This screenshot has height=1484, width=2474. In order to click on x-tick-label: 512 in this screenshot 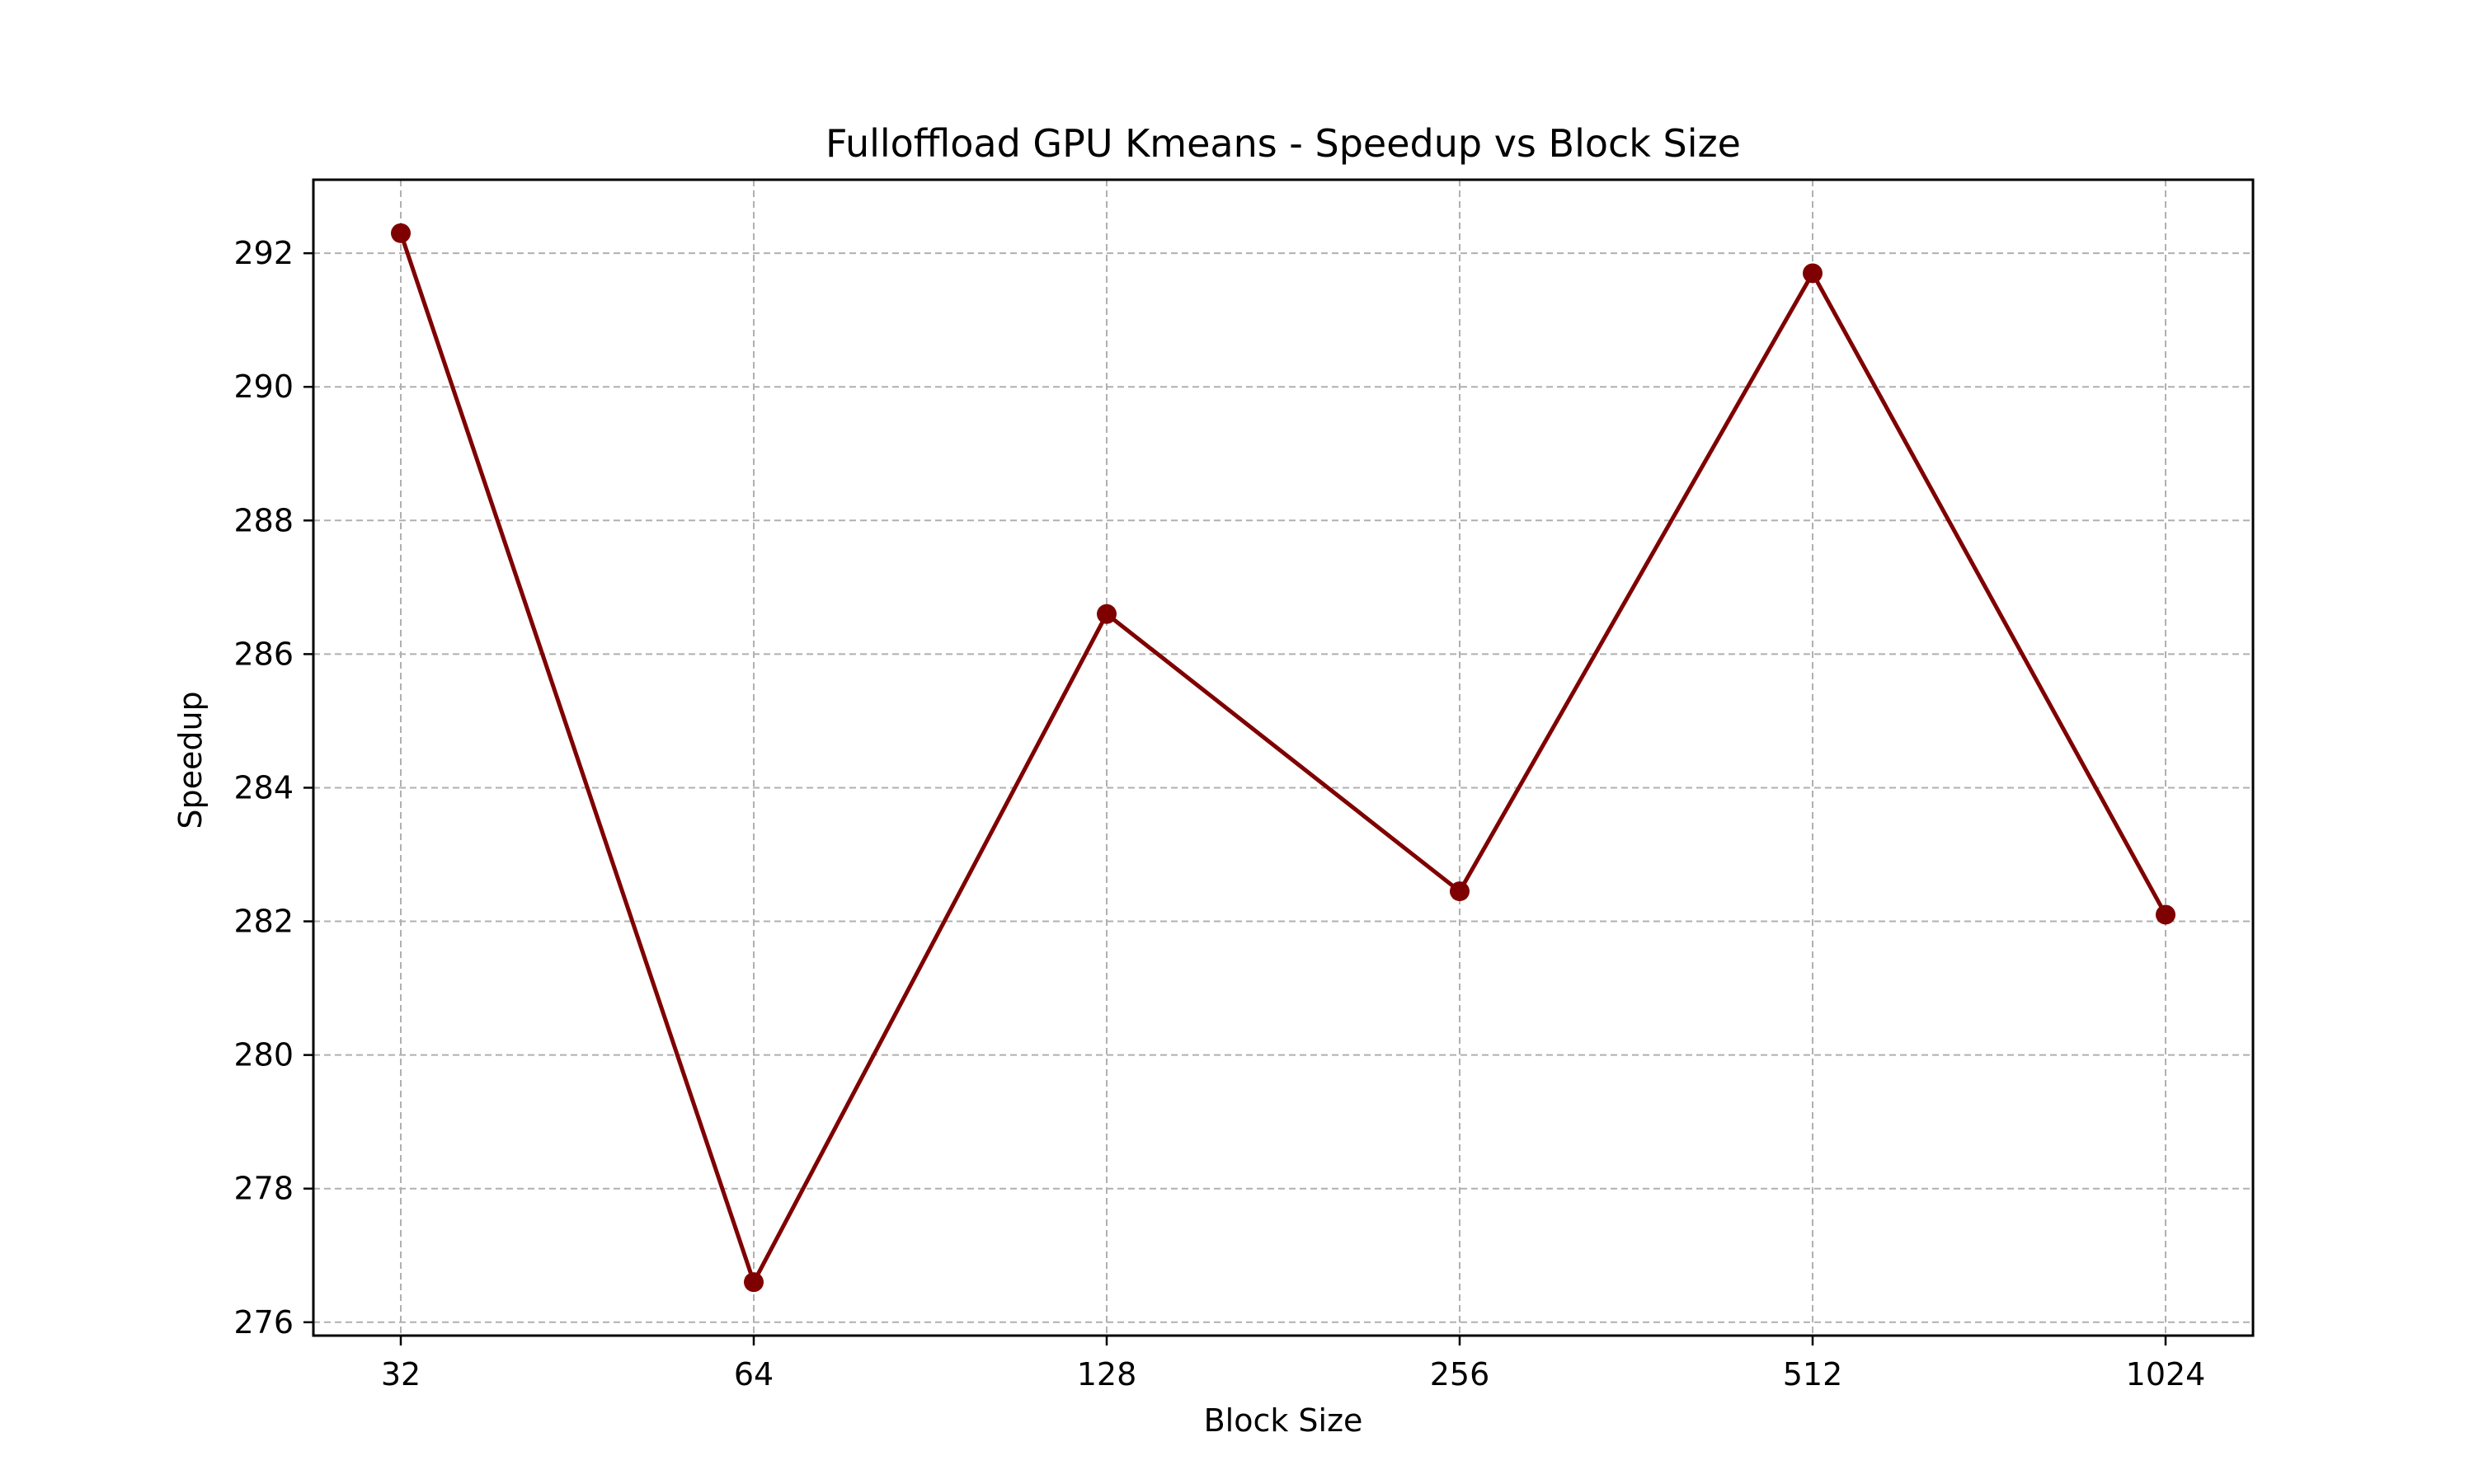, I will do `click(1813, 1374)`.